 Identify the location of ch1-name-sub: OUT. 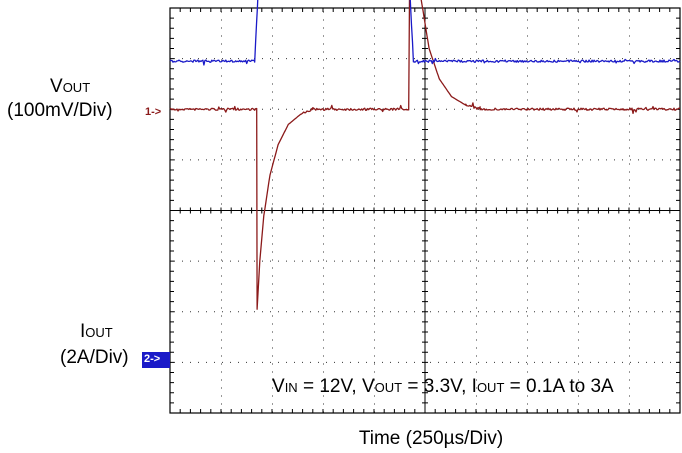
(76, 87).